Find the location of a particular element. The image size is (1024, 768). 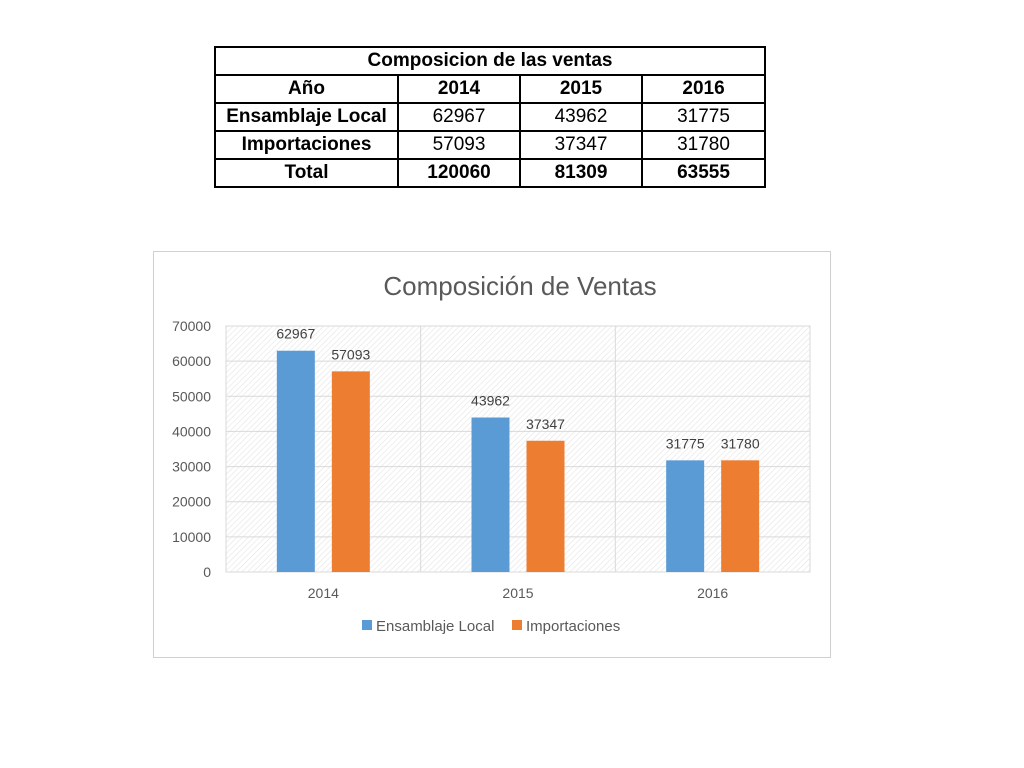

table-title: Composicion de las ventas is located at coordinates (490, 61).